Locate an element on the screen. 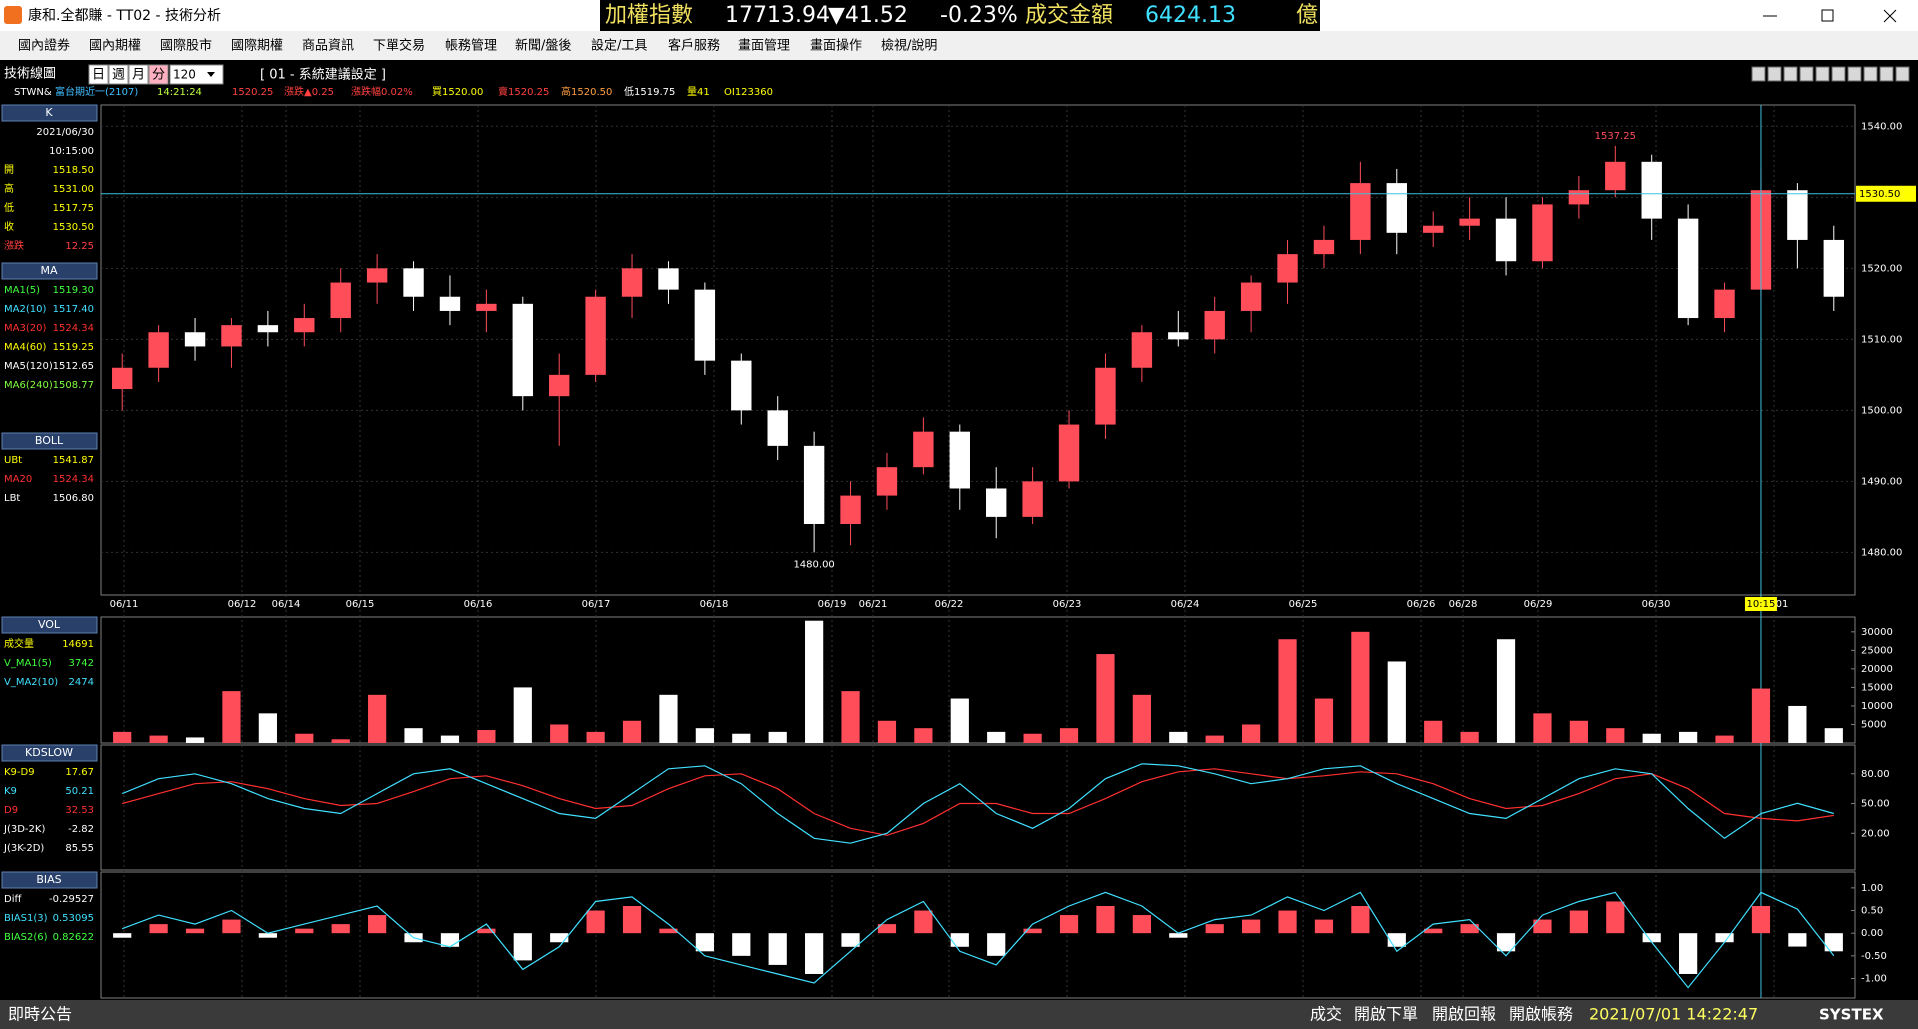  legend-value: 1519.30 is located at coordinates (73, 290).